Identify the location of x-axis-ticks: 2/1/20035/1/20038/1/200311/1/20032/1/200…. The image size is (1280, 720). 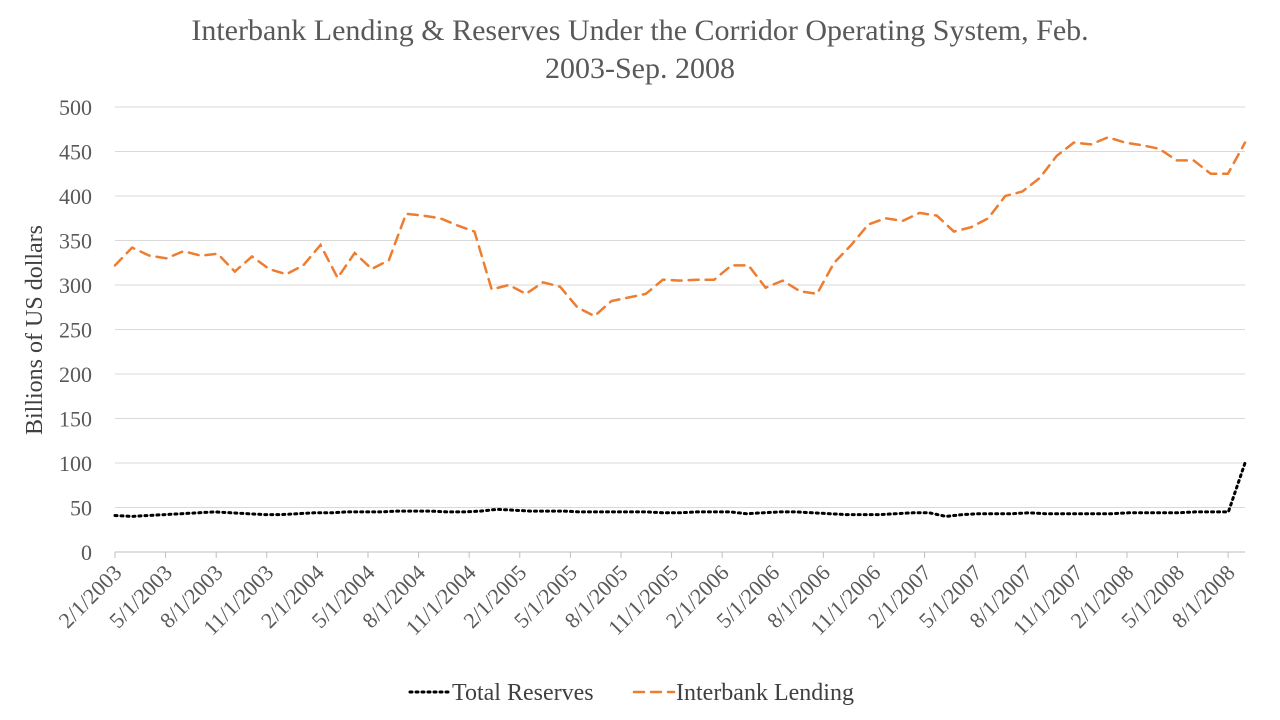
(647, 596).